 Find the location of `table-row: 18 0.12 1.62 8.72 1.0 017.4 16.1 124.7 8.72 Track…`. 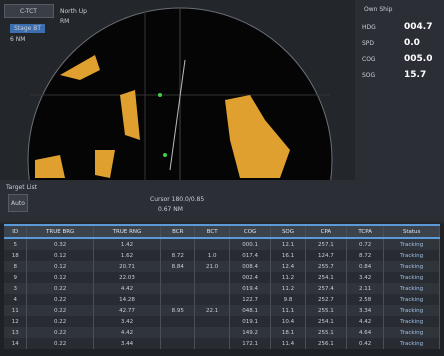

table-row: 18 0.12 1.62 8.72 1.0 017.4 16.1 124.7 8.72 Track… is located at coordinates (222, 255).